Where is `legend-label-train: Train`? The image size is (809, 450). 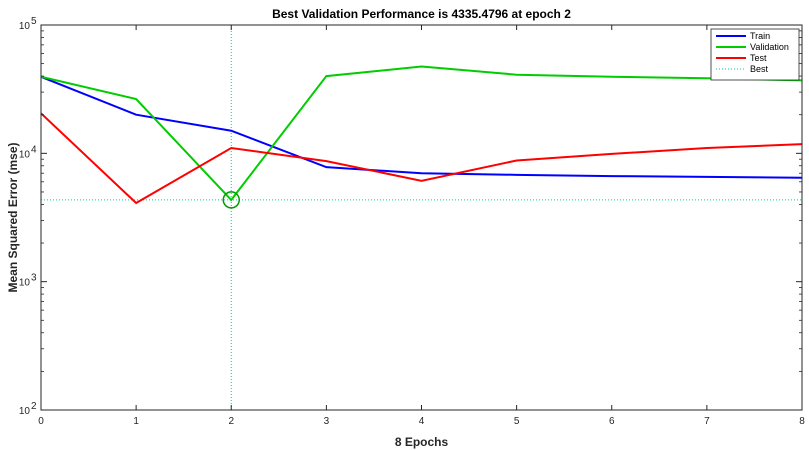 legend-label-train: Train is located at coordinates (760, 36).